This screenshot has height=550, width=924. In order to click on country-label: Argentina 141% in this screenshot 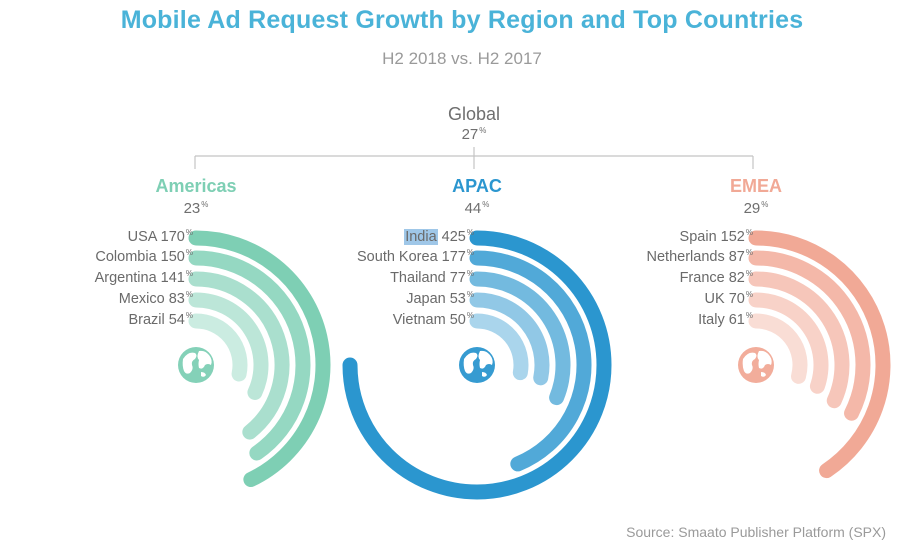, I will do `click(96, 277)`.